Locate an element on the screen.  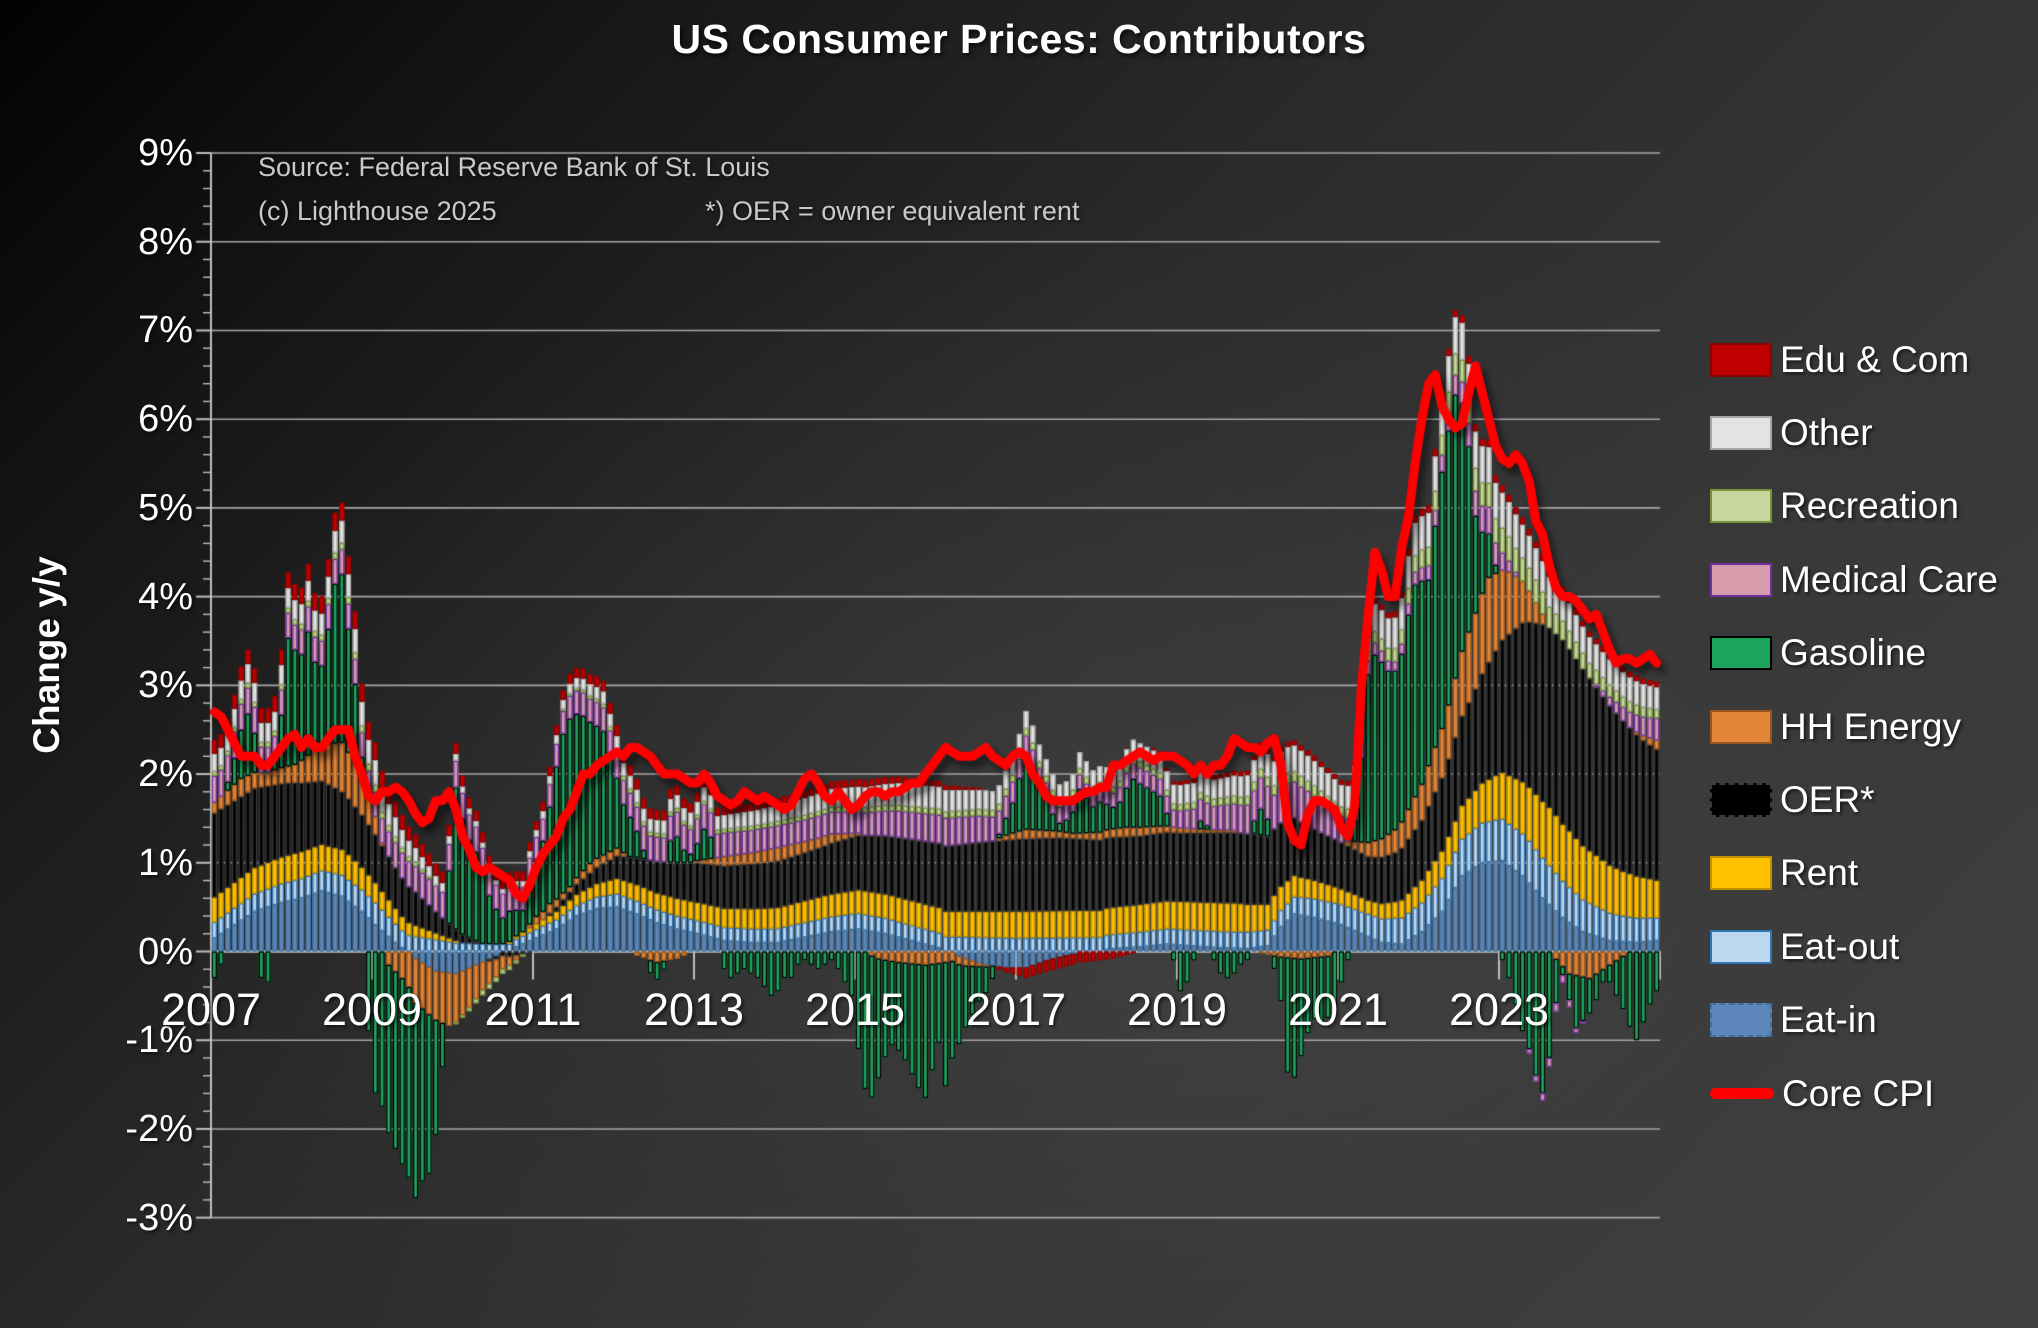
legend-item-rent: Rent is located at coordinates (1854, 873).